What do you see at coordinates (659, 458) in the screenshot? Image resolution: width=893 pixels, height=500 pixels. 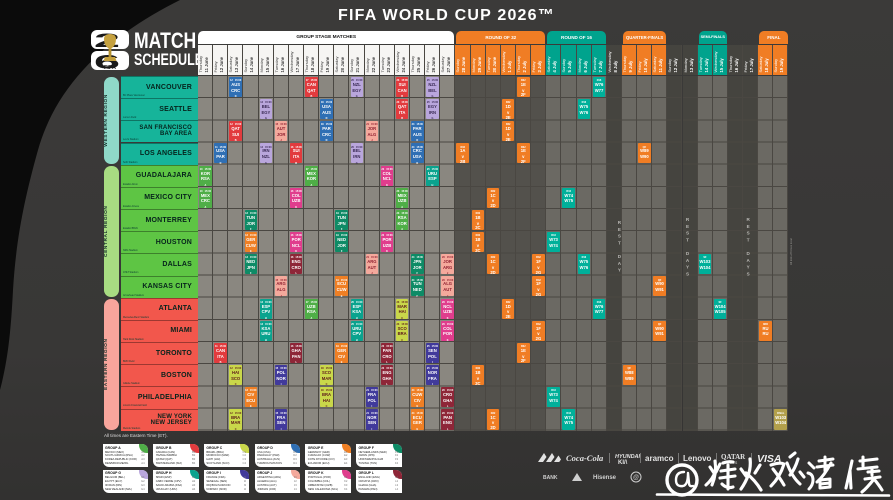 I see `svg-text: aramco` at bounding box center [659, 458].